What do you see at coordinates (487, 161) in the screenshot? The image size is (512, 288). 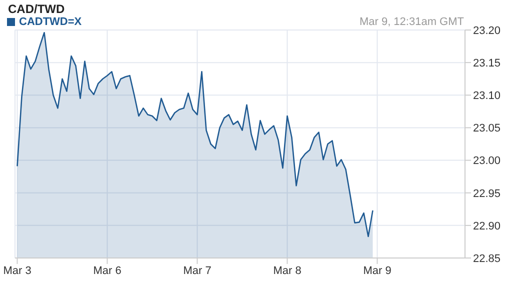 I see `y-tick-label: 23.00` at bounding box center [487, 161].